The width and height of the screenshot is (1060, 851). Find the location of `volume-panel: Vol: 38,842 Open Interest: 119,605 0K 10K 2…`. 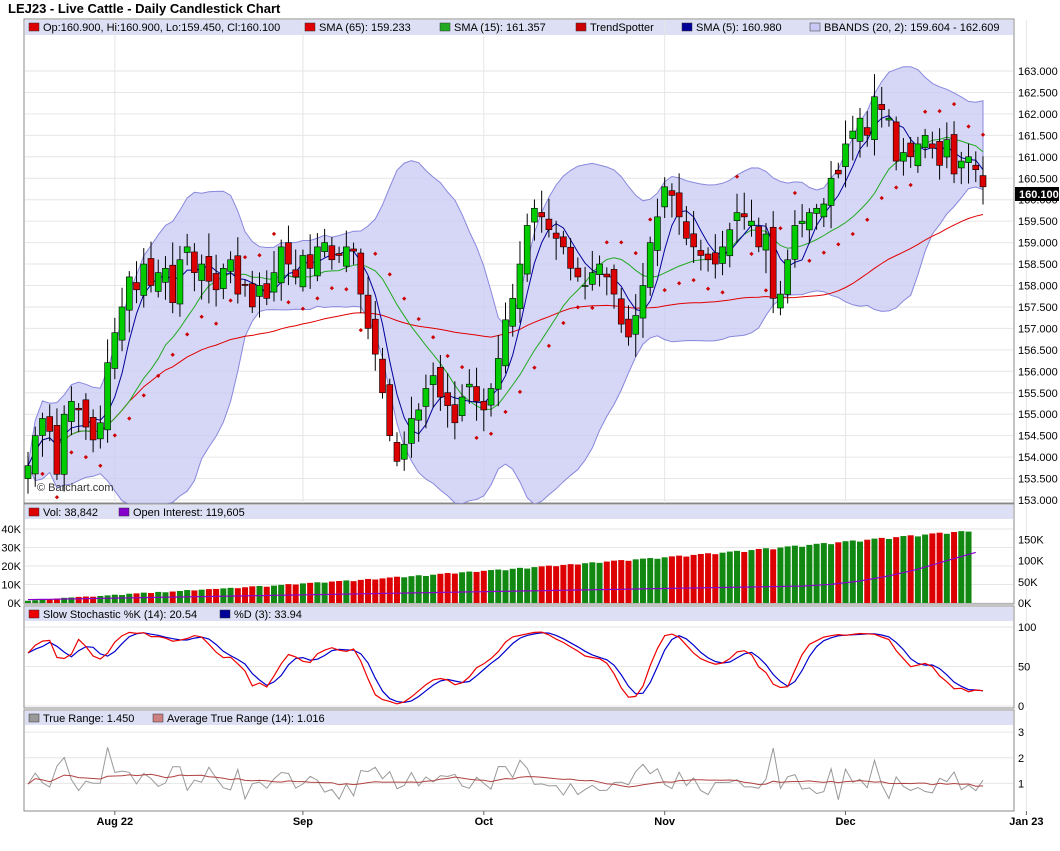

volume-panel: Vol: 38,842 Open Interest: 119,605 0K 10K 2… is located at coordinates (522, 556).